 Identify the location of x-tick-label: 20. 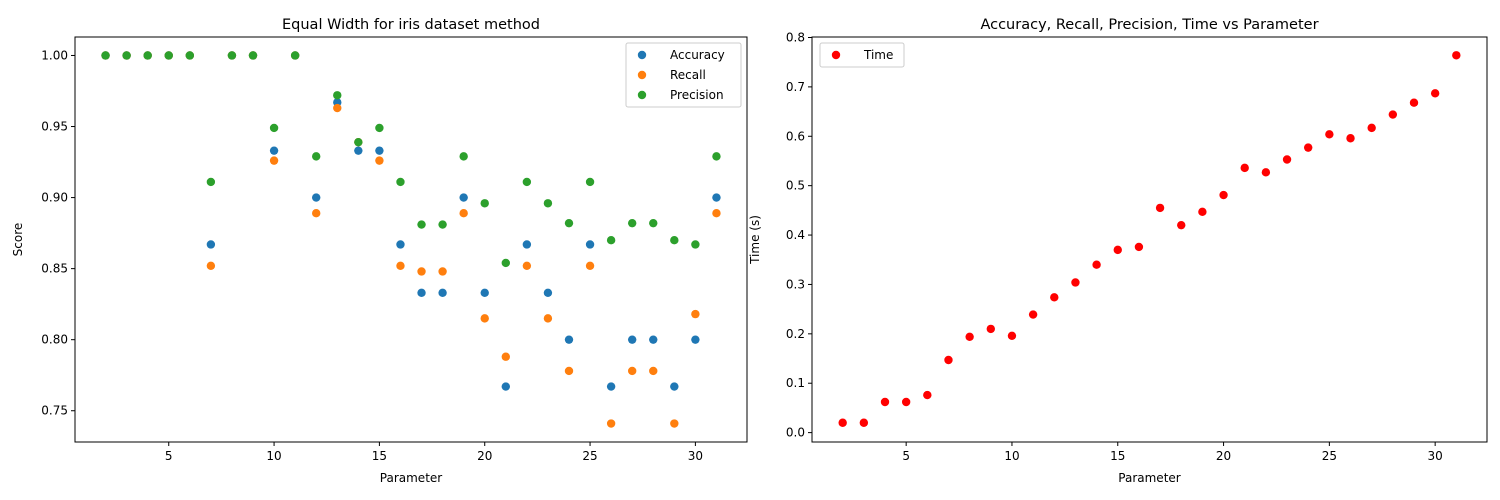
(484, 456).